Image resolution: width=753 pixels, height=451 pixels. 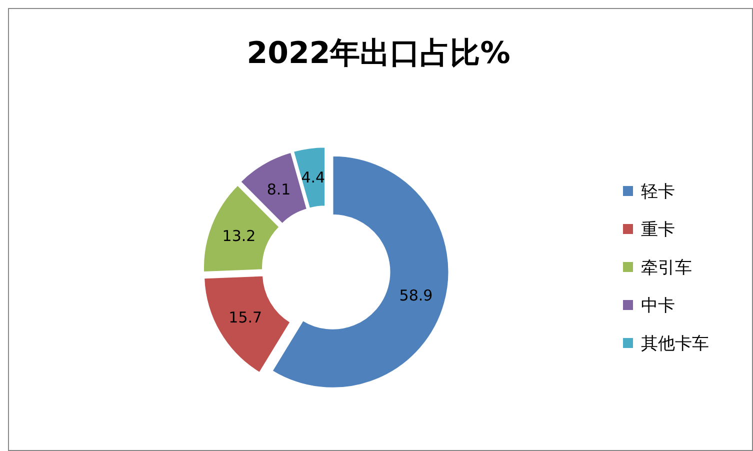 I want to click on data-label: 8.1, so click(x=278, y=189).